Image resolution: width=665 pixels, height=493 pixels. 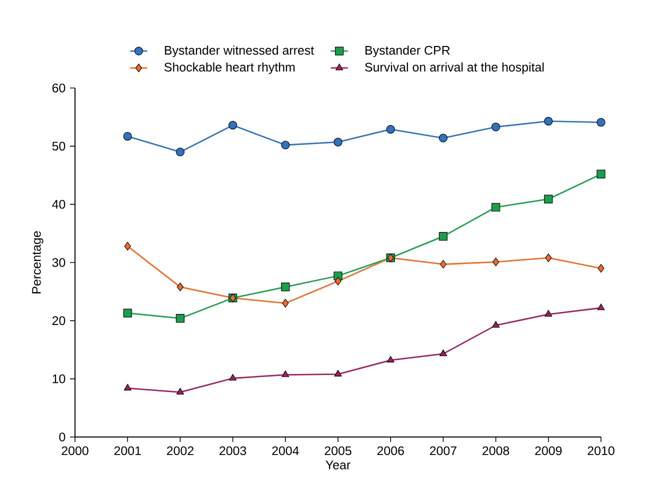 I want to click on y-tick-label: 20, so click(x=59, y=321).